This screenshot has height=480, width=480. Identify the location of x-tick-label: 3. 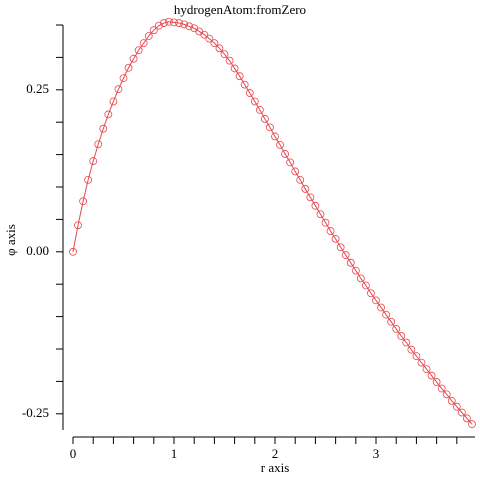
(376, 453).